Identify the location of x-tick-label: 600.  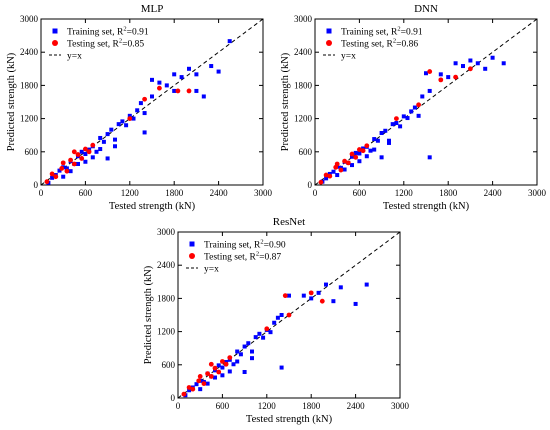
(360, 193).